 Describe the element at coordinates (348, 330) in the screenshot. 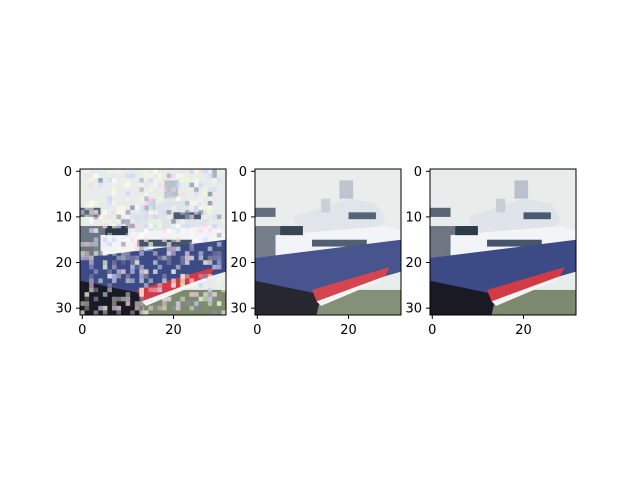

I see `x-tick-label: 20` at that location.